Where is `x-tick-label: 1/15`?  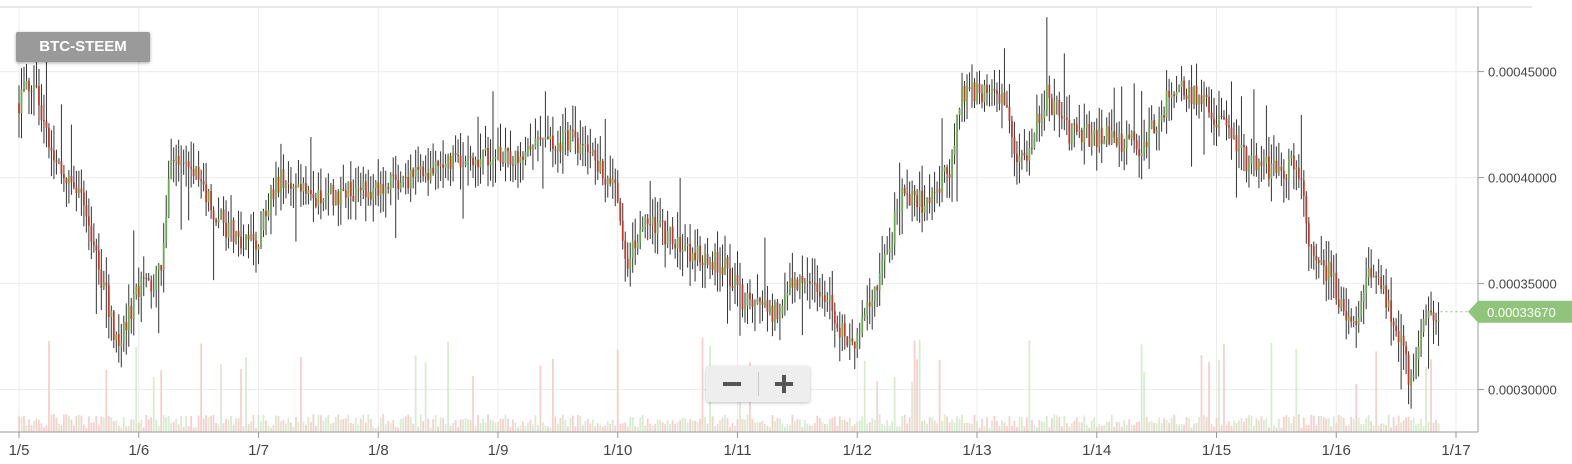 x-tick-label: 1/15 is located at coordinates (1216, 450).